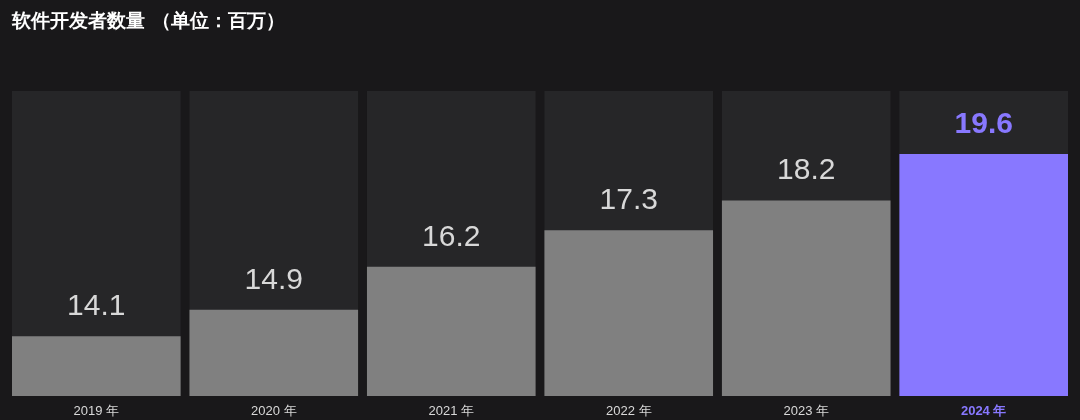 The image size is (1080, 420). Describe the element at coordinates (96, 410) in the screenshot. I see `x-tick-label: 2019 年` at that location.